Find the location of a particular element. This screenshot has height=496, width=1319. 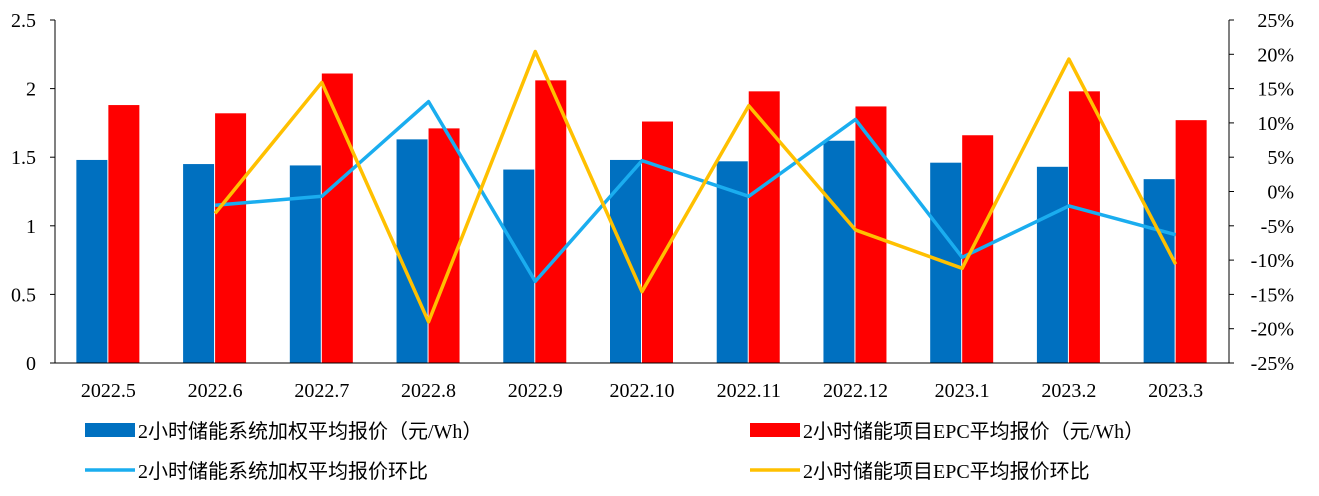

right-tick-label: 25% is located at coordinates (1275, 21).